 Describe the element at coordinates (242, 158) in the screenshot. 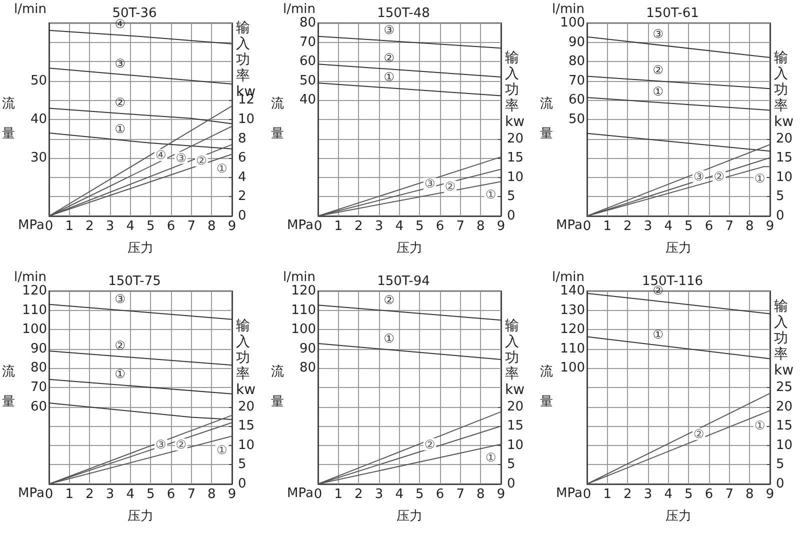

I see `y2-tick-label: 6` at that location.